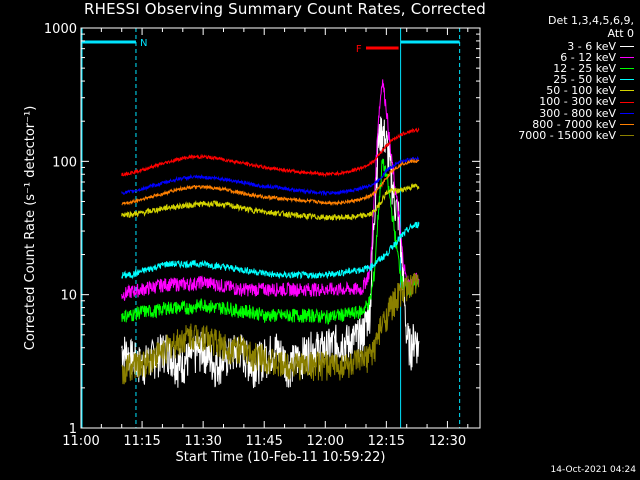  I want to click on legend-entry: 25 - 50 keV, so click(576, 79).